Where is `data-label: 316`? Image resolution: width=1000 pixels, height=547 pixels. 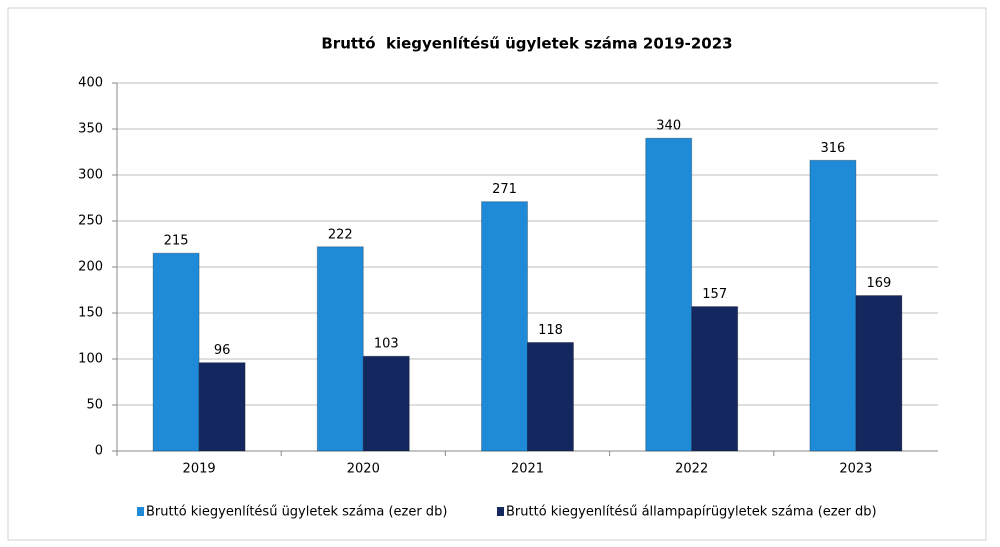 data-label: 316 is located at coordinates (832, 148).